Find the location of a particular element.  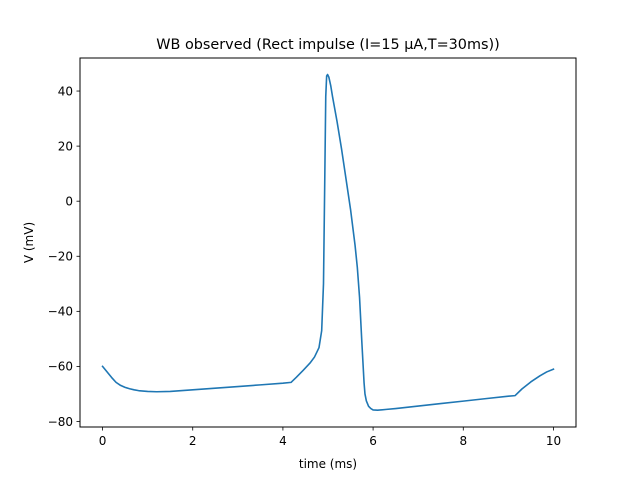

x-tick-label: 8 is located at coordinates (463, 441).